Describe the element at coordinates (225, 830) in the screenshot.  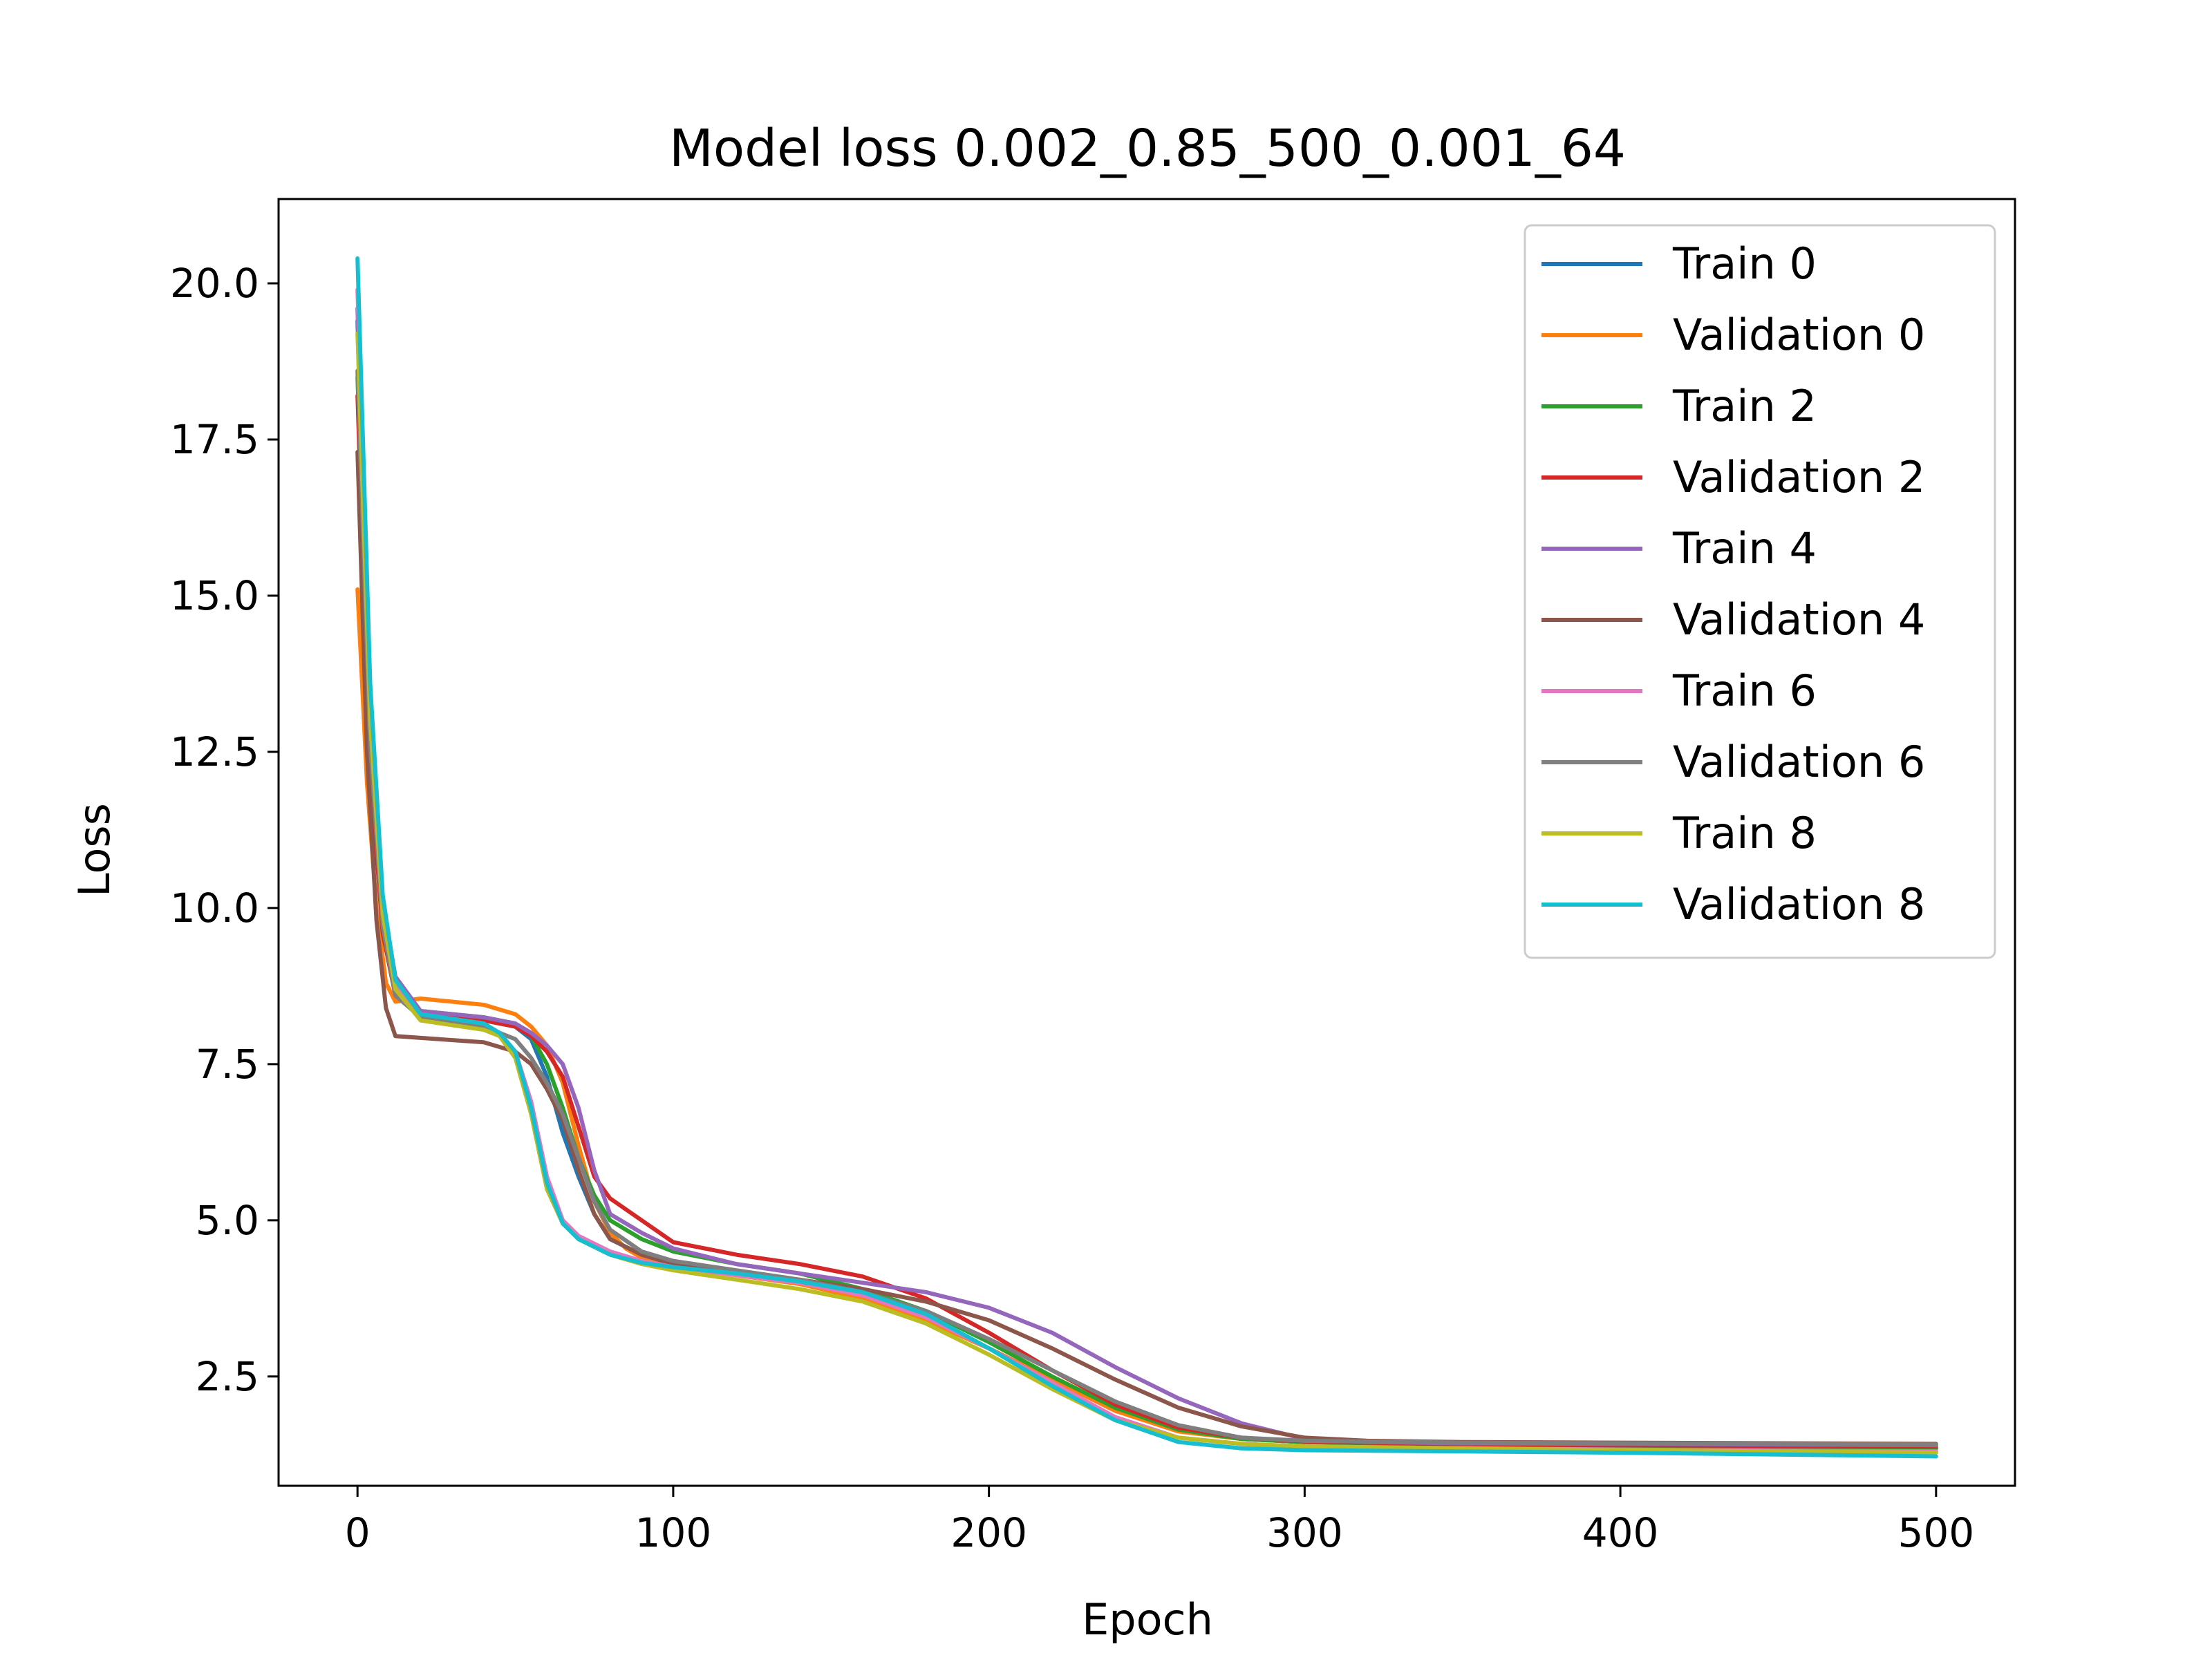
I see `y-axis-ticks: 2.5 5.0 7.5 10.0 12.5 15.0 17.5 20.0` at that location.